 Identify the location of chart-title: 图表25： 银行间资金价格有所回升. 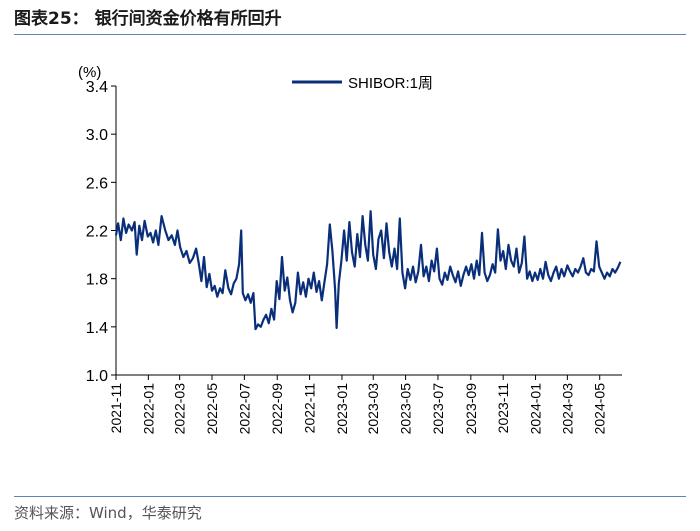
(148, 19).